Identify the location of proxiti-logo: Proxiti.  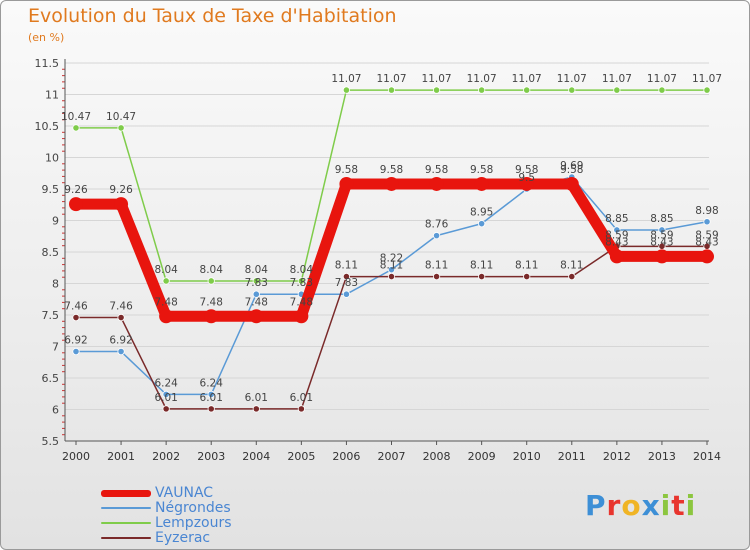
(640, 505).